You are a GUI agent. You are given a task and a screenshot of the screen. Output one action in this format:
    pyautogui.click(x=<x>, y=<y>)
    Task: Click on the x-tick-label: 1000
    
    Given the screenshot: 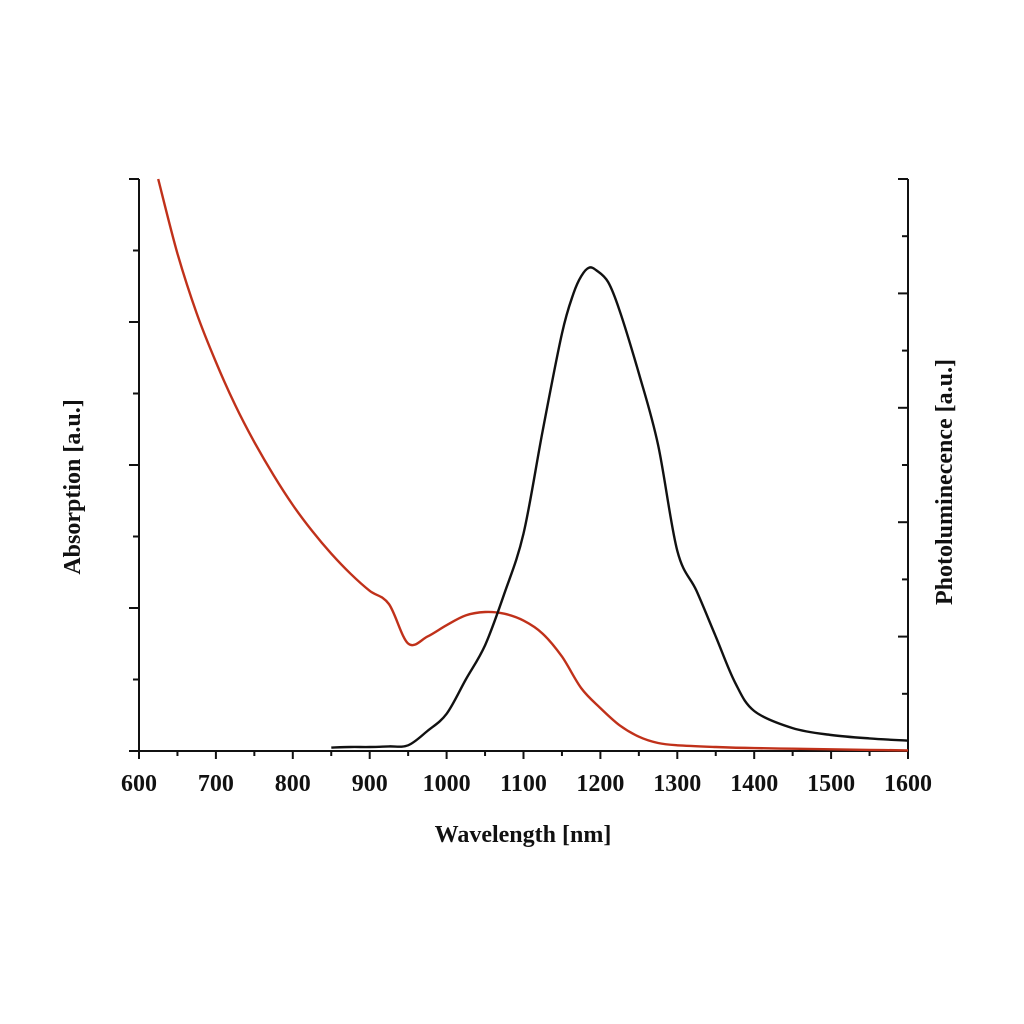 What is the action you would take?
    pyautogui.click(x=447, y=784)
    